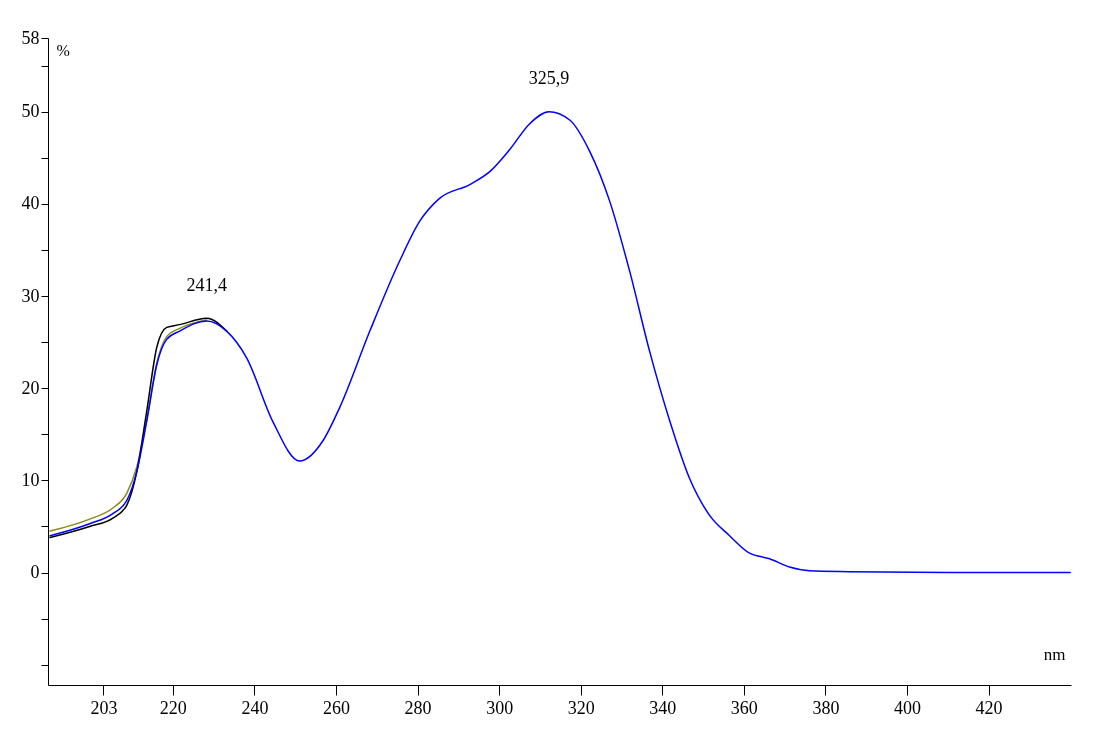 The height and width of the screenshot is (731, 1110). I want to click on annotation: 241,4, so click(206, 285).